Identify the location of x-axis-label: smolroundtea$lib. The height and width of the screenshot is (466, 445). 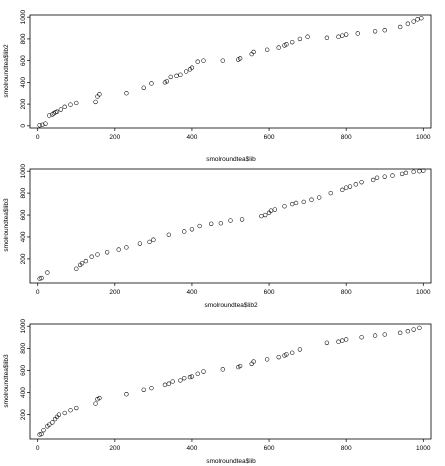
(231, 159).